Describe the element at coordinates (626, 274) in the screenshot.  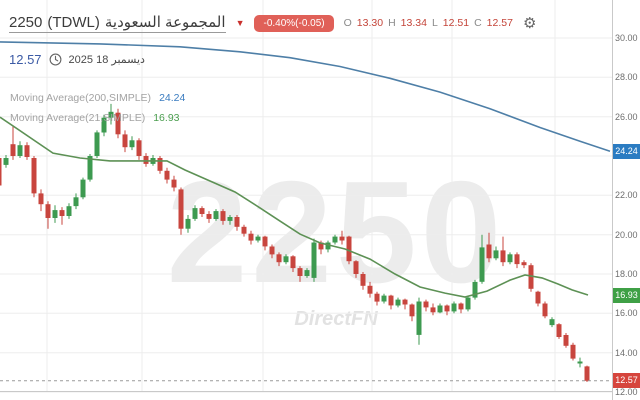
I see `axis-tick-label: 18.00` at that location.